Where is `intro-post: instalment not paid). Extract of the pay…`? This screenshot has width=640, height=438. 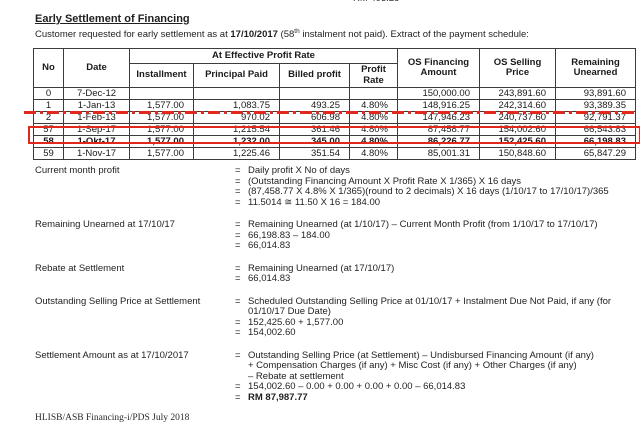 intro-post: instalment not paid). Extract of the pay… is located at coordinates (414, 35).